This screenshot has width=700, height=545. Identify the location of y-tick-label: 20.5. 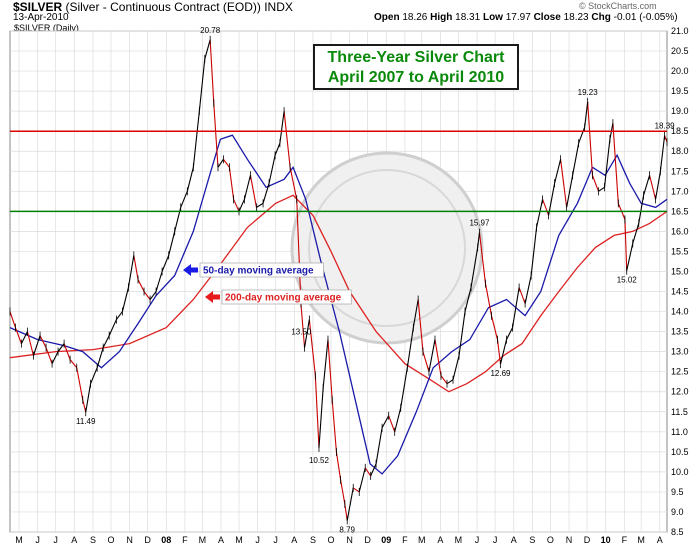
(680, 51).